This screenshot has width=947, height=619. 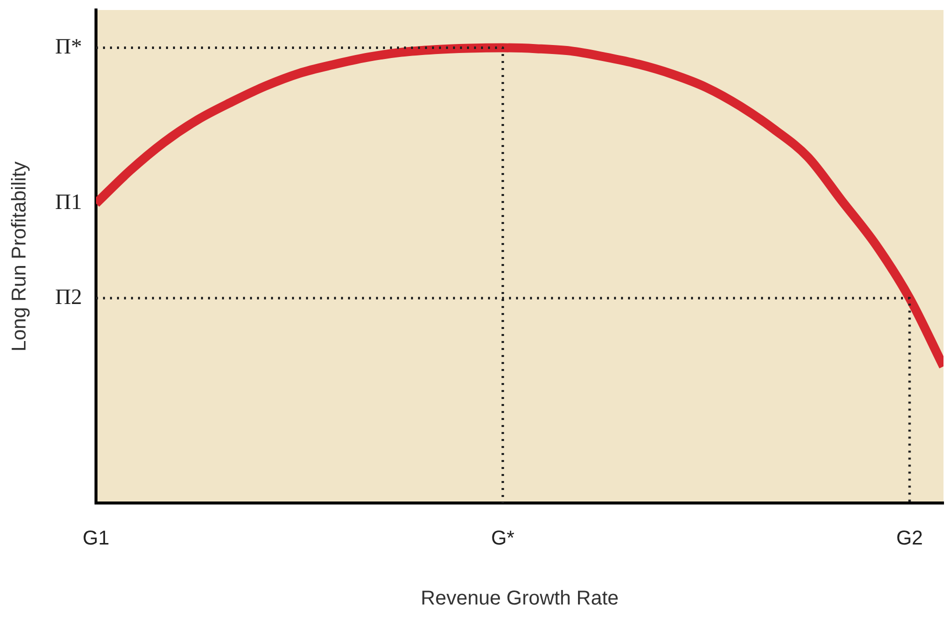 What do you see at coordinates (68, 296) in the screenshot?
I see `annotation: Π2` at bounding box center [68, 296].